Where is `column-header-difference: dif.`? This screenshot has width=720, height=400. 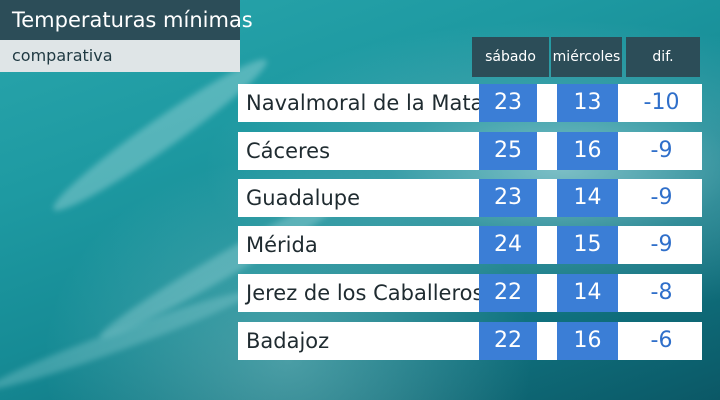
column-header-difference: dif. is located at coordinates (663, 57).